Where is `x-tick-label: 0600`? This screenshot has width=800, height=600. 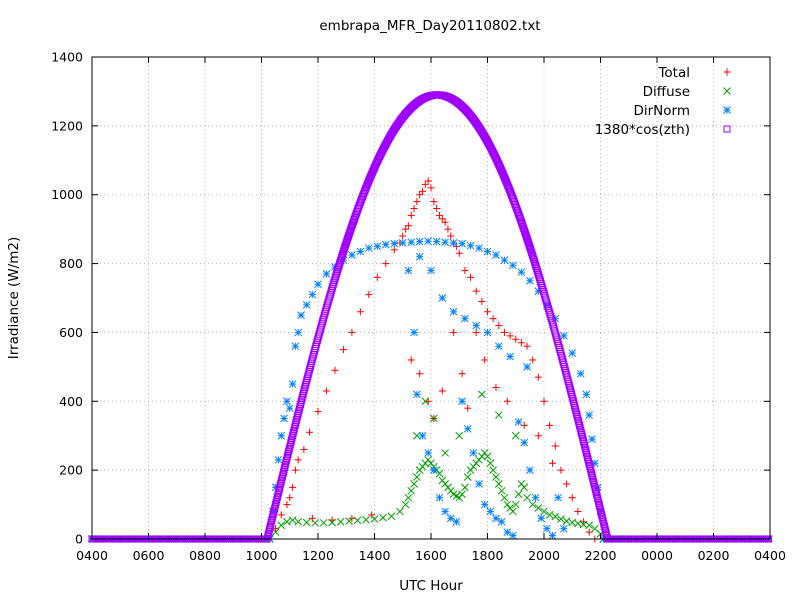 x-tick-label: 0600 is located at coordinates (149, 555).